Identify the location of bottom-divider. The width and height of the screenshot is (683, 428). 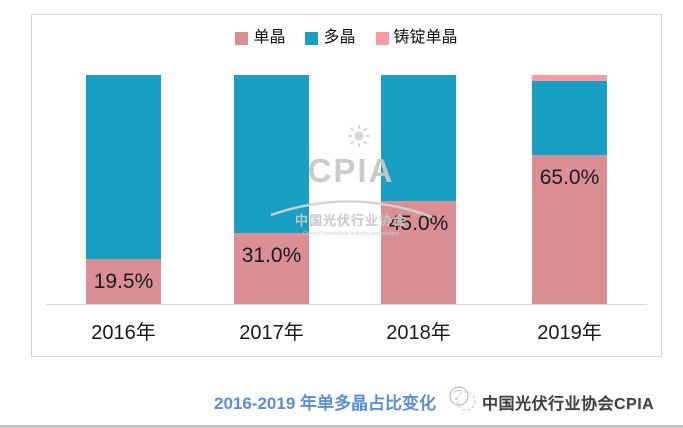
(341, 426).